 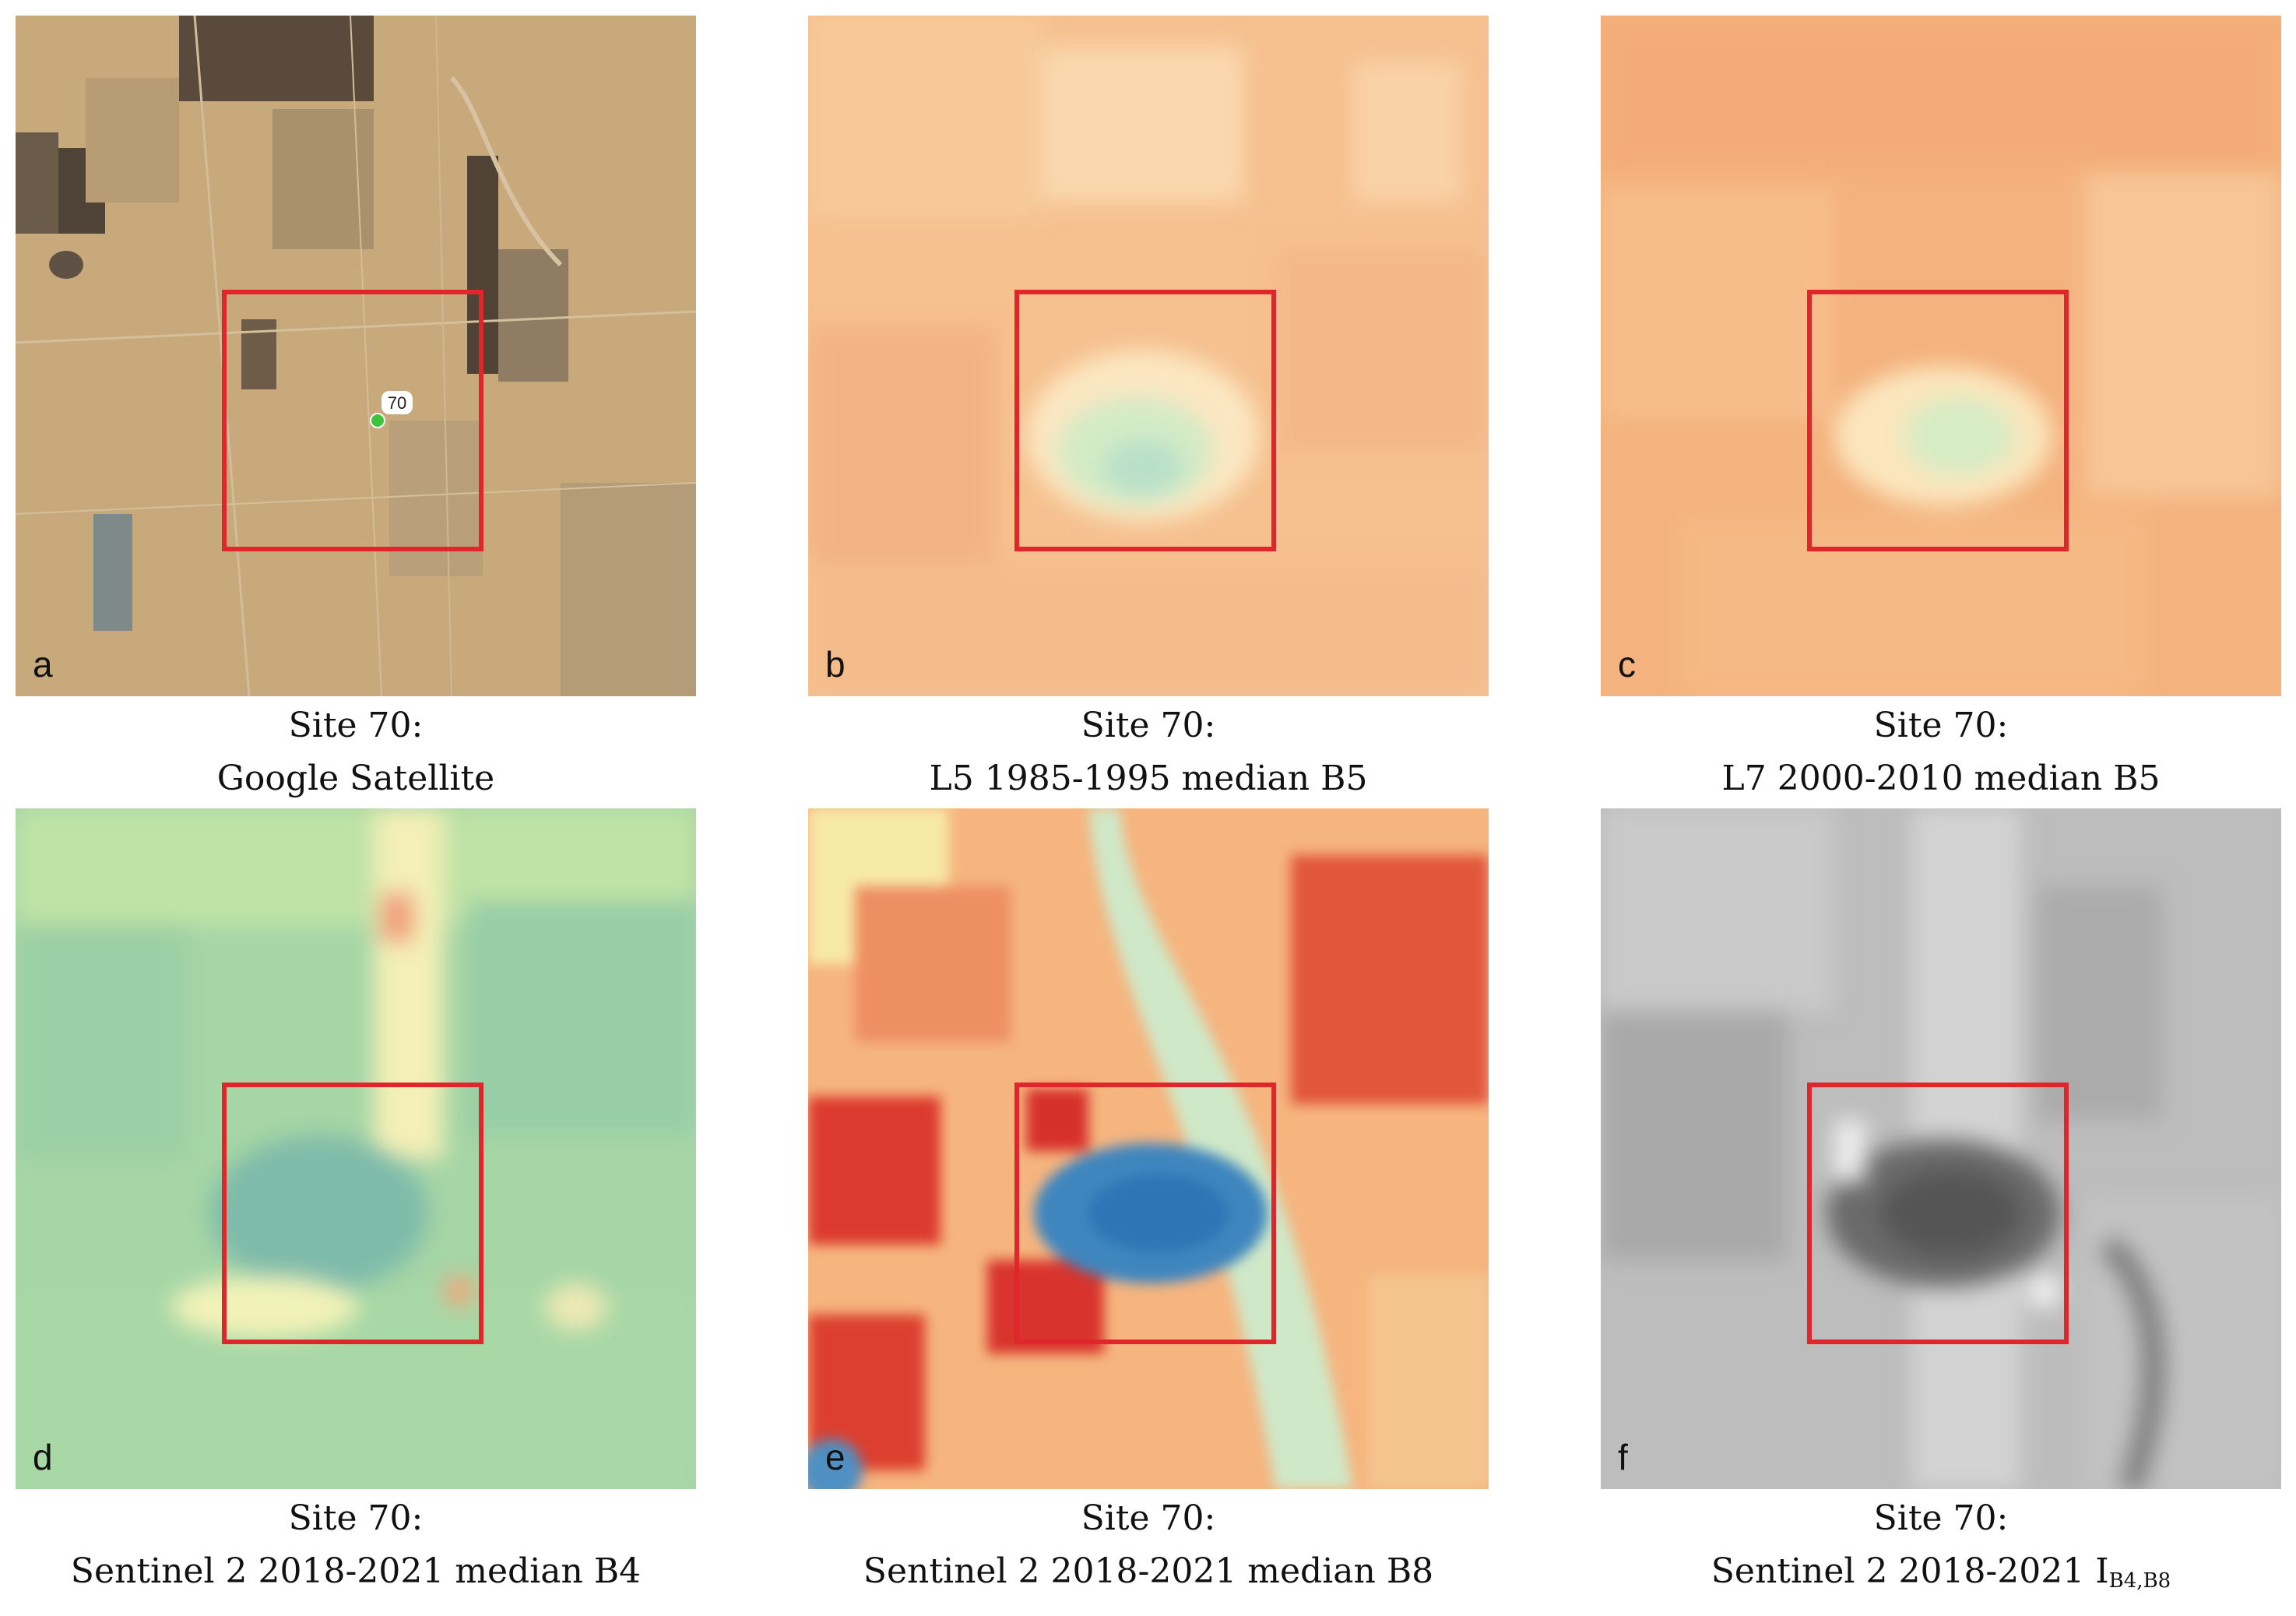 I want to click on image-s2-index: f, so click(x=1941, y=1148).